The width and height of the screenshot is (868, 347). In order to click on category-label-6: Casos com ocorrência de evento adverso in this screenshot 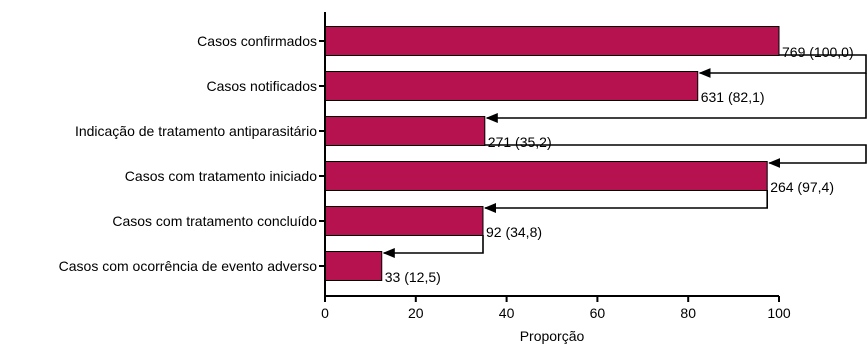, I will do `click(188, 266)`.